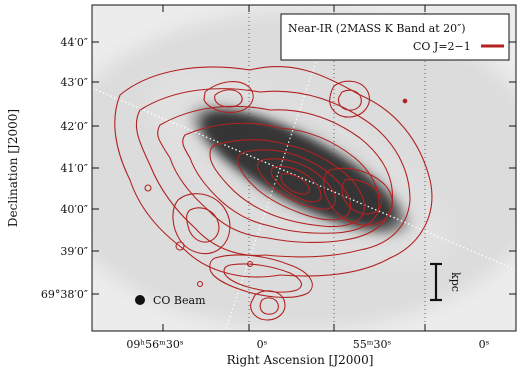  I want to click on co-contour-north-arm-inner, so click(228, 98).